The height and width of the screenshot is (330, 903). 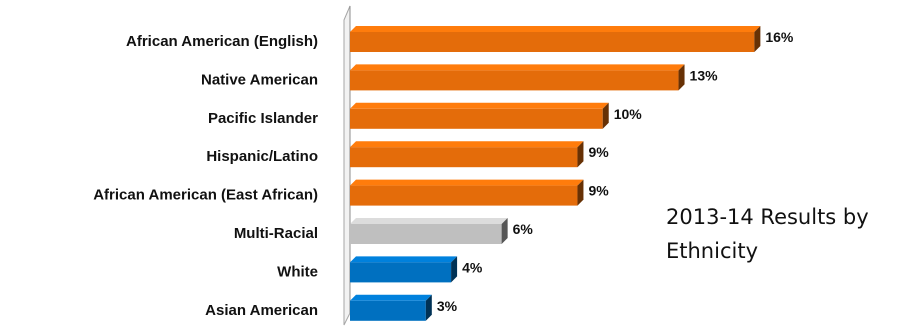 I want to click on category-label: White, so click(x=297, y=271).